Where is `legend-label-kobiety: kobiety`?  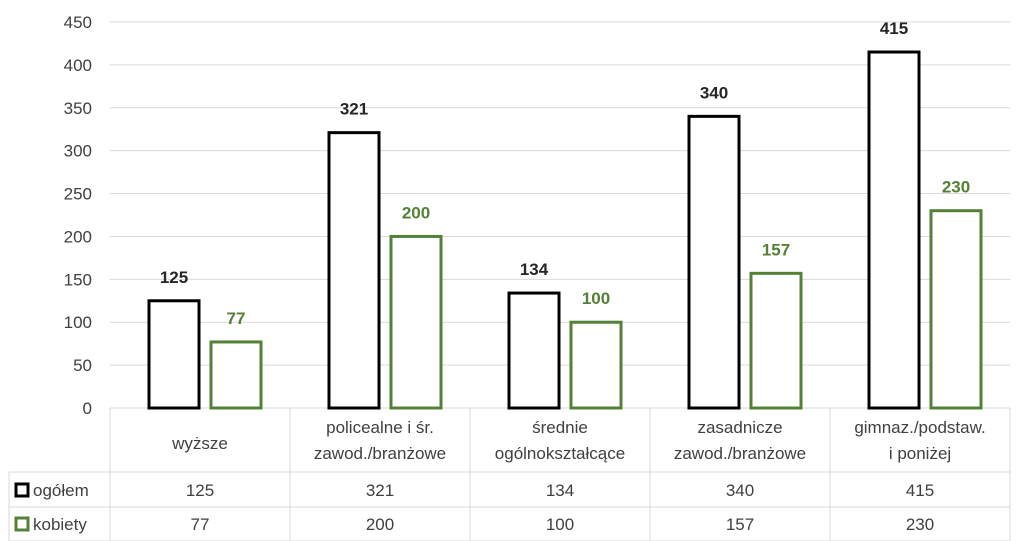 legend-label-kobiety: kobiety is located at coordinates (60, 524).